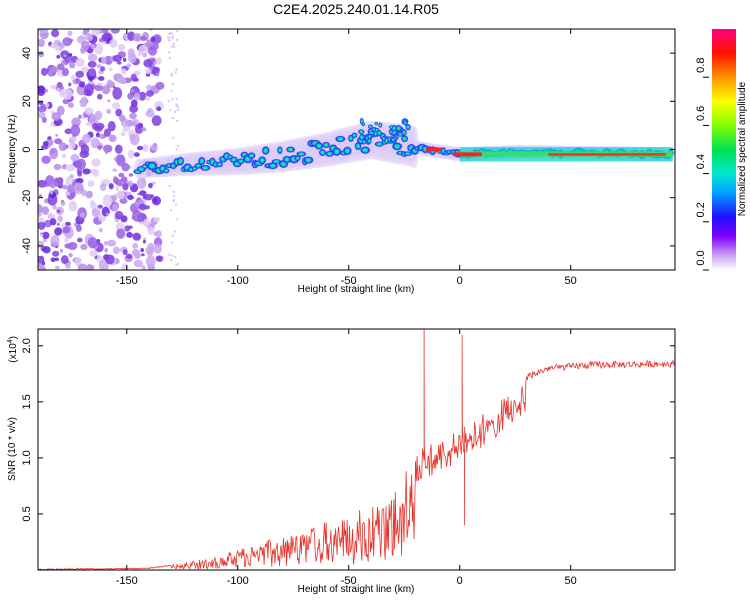 The height and width of the screenshot is (600, 750). Describe the element at coordinates (27, 101) in the screenshot. I see `spectrogram-y-tick-label: 20` at that location.